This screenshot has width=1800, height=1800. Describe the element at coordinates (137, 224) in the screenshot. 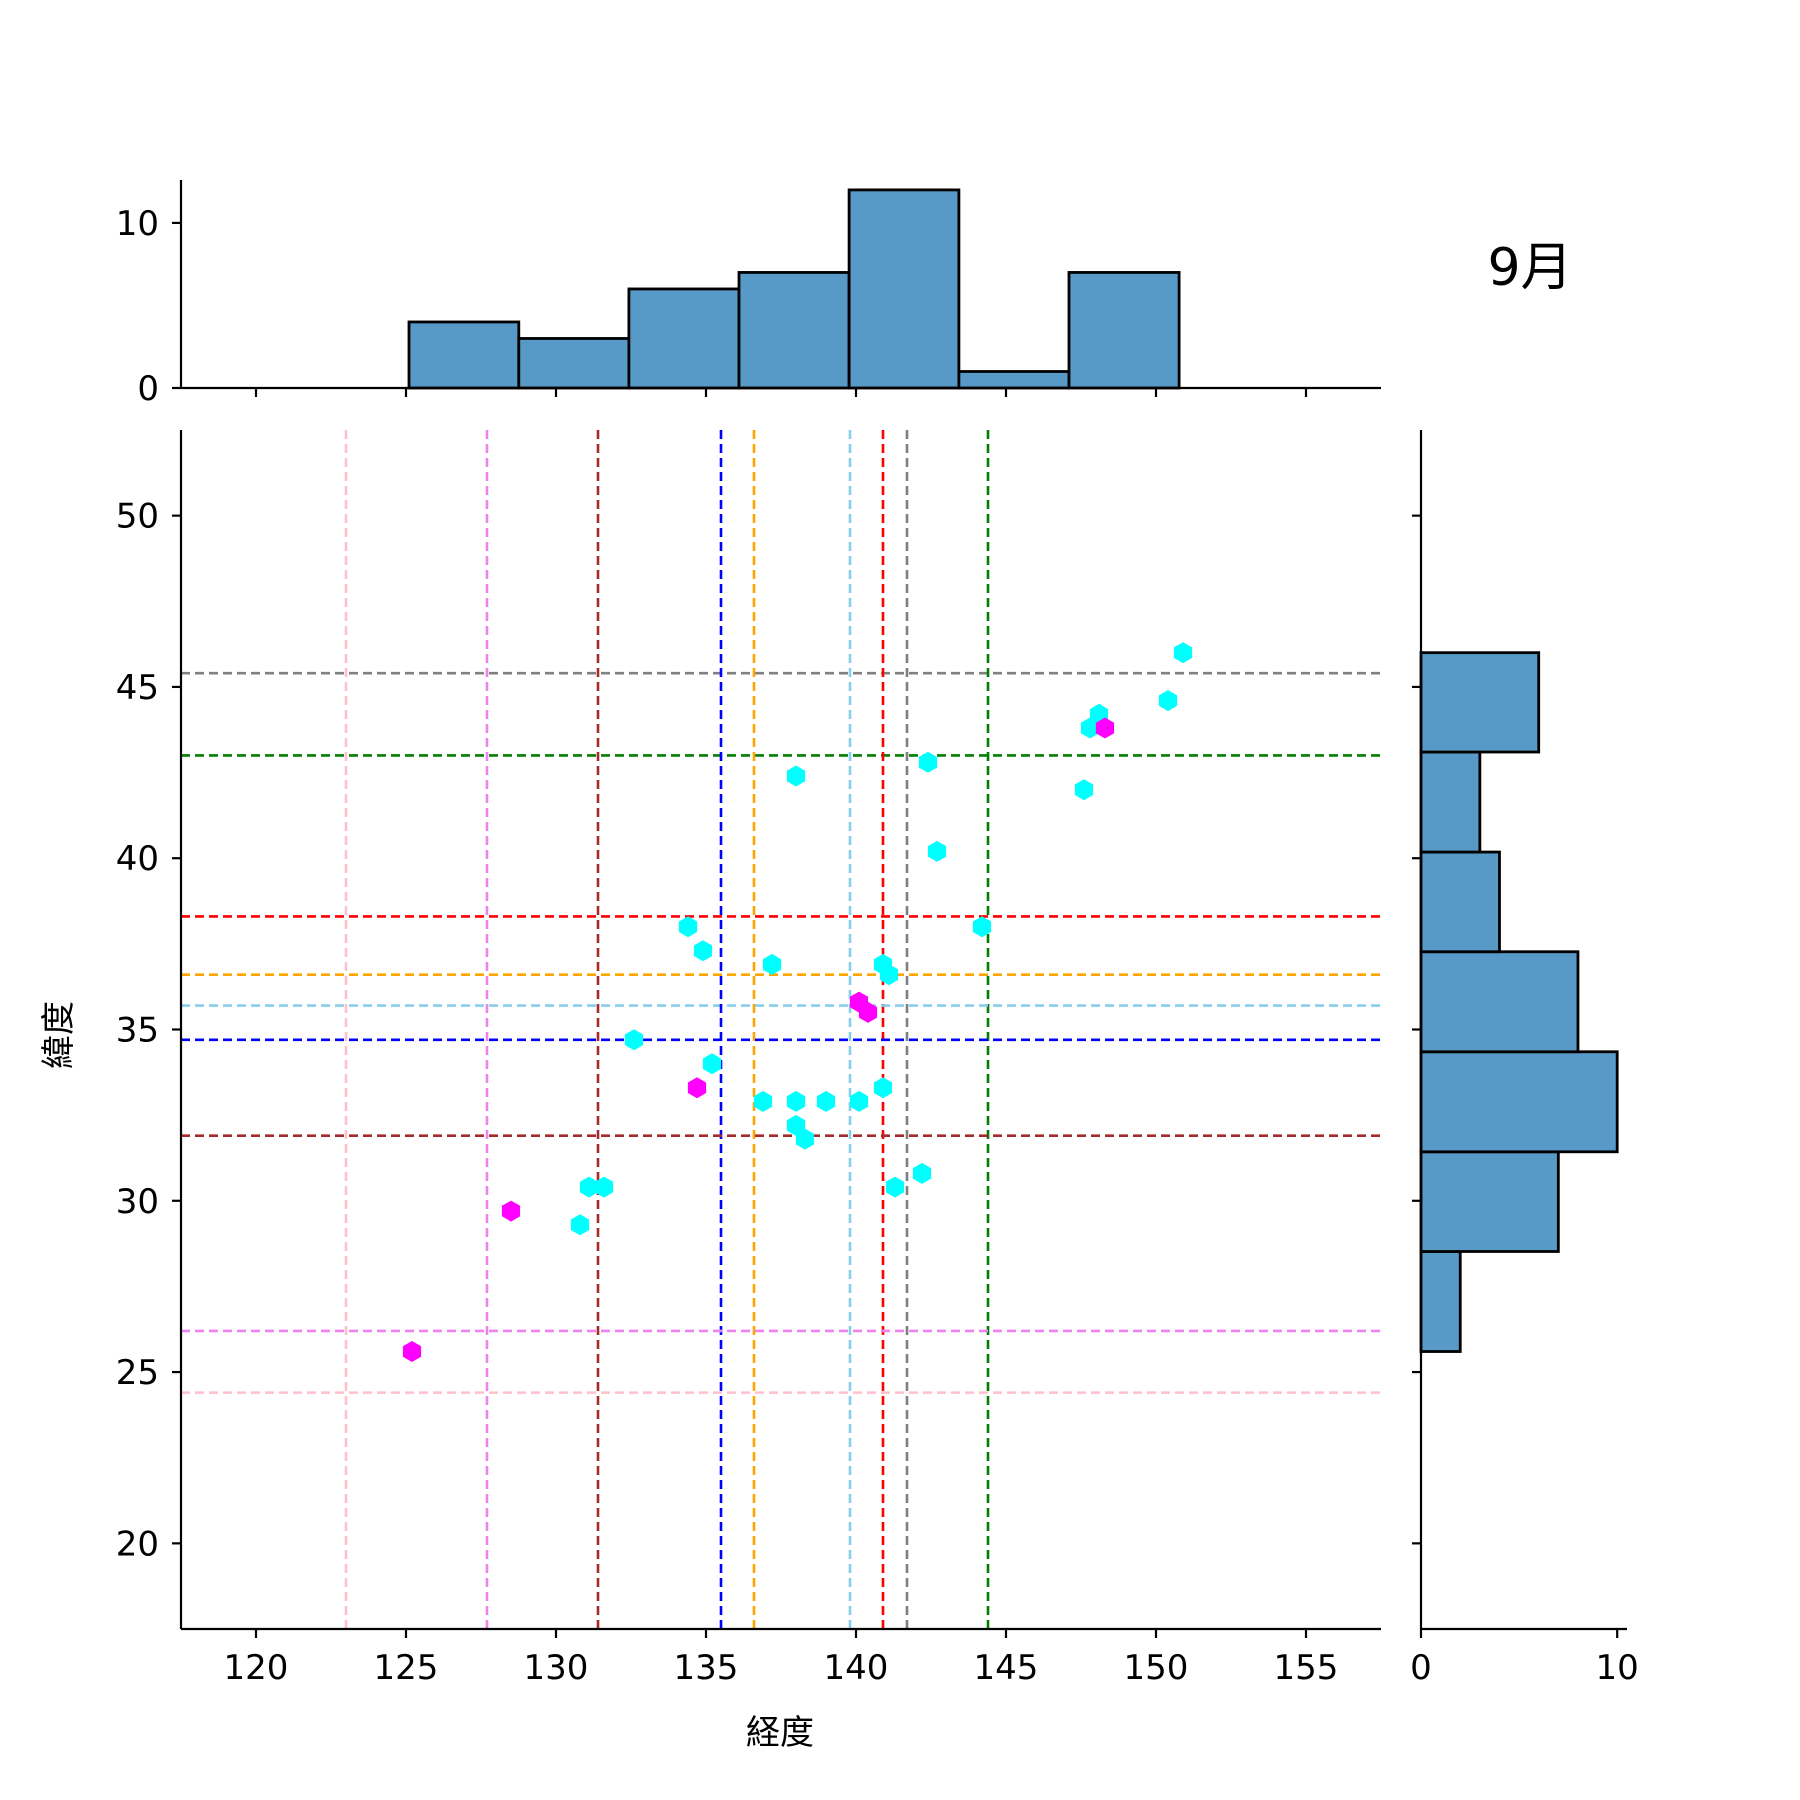

I see `top-y-tick-label-10: 10` at that location.